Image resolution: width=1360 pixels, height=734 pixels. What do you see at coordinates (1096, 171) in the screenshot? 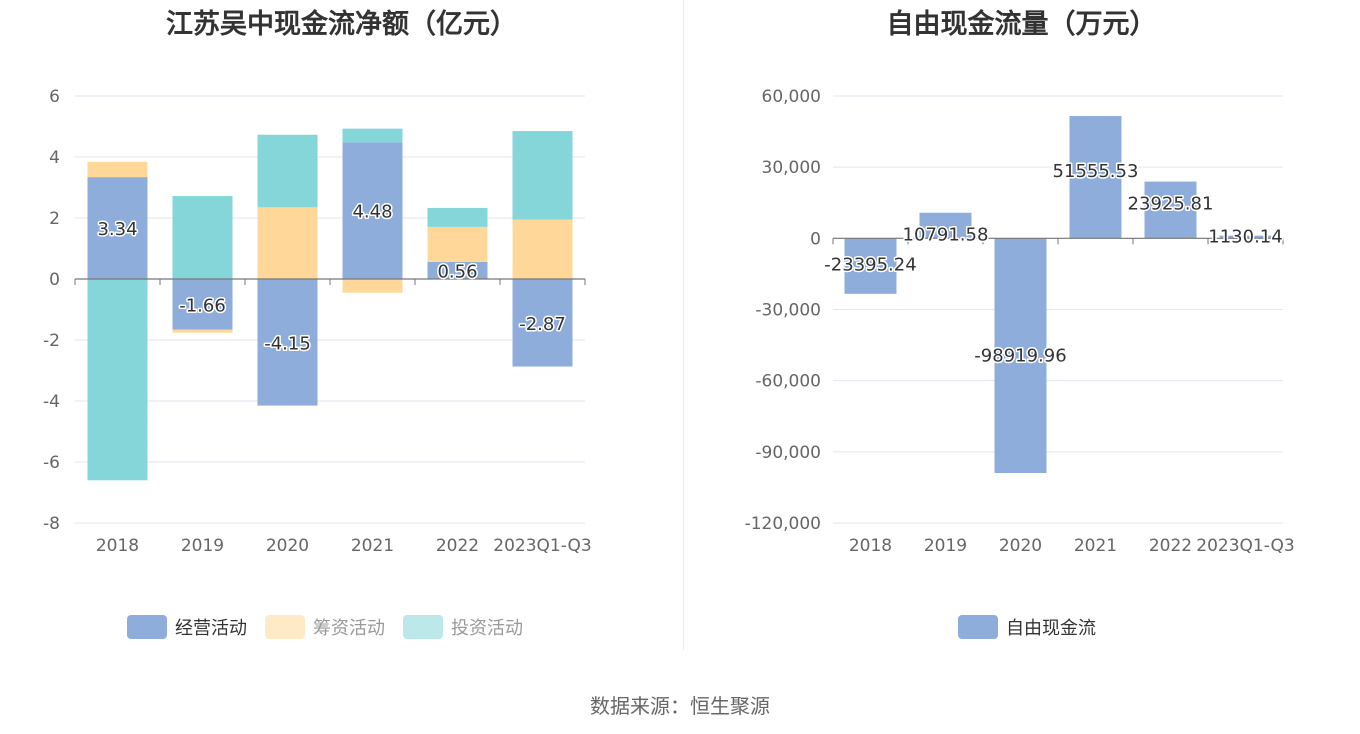
I see `fcf-data-label: 51555.53` at bounding box center [1096, 171].